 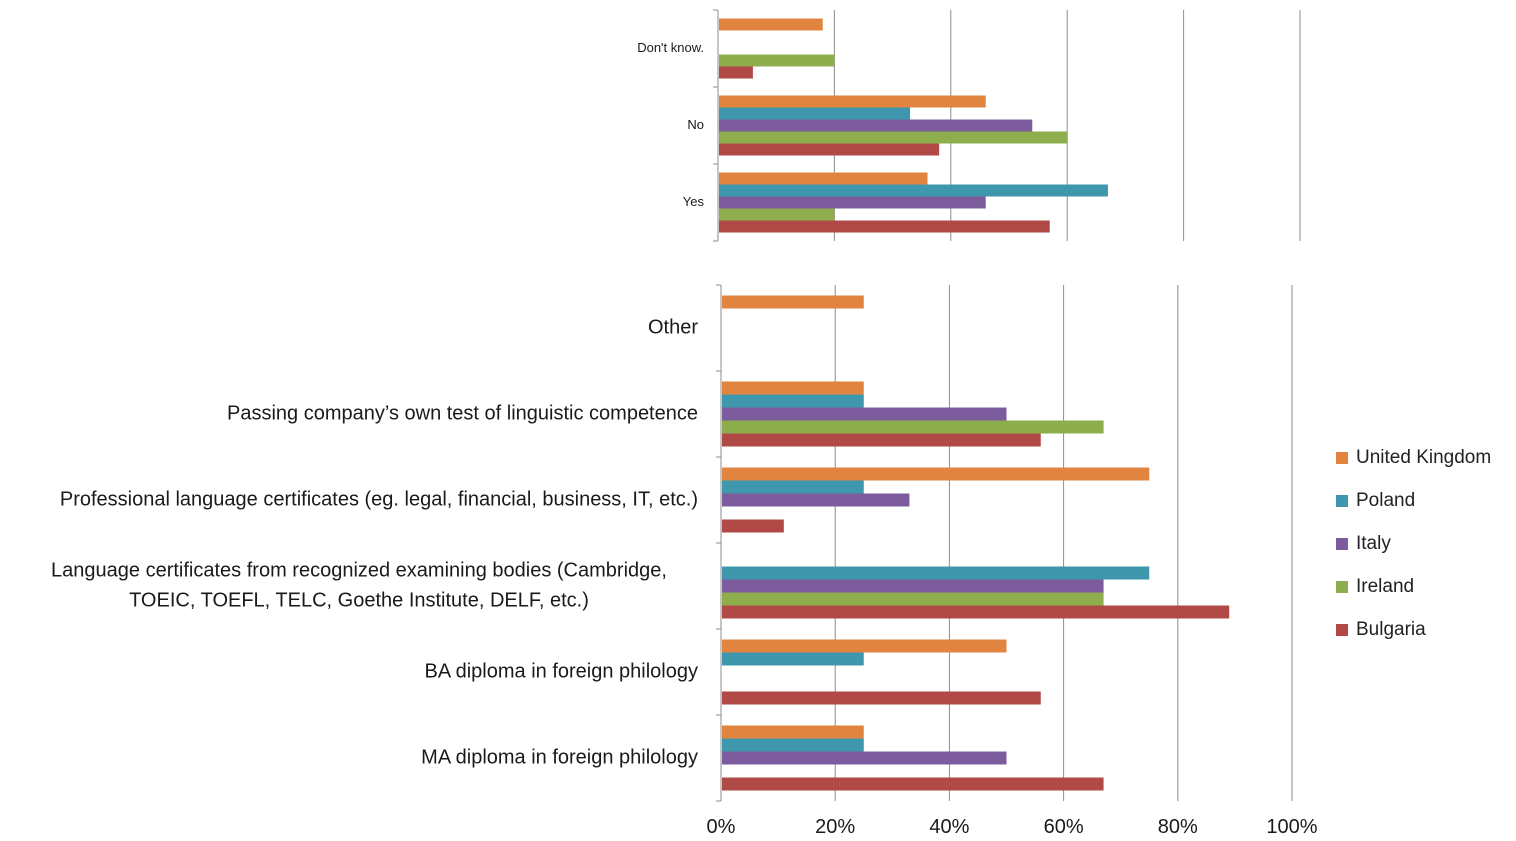 What do you see at coordinates (736, 72) in the screenshot?
I see `bar-bulgaria-don-t-know` at bounding box center [736, 72].